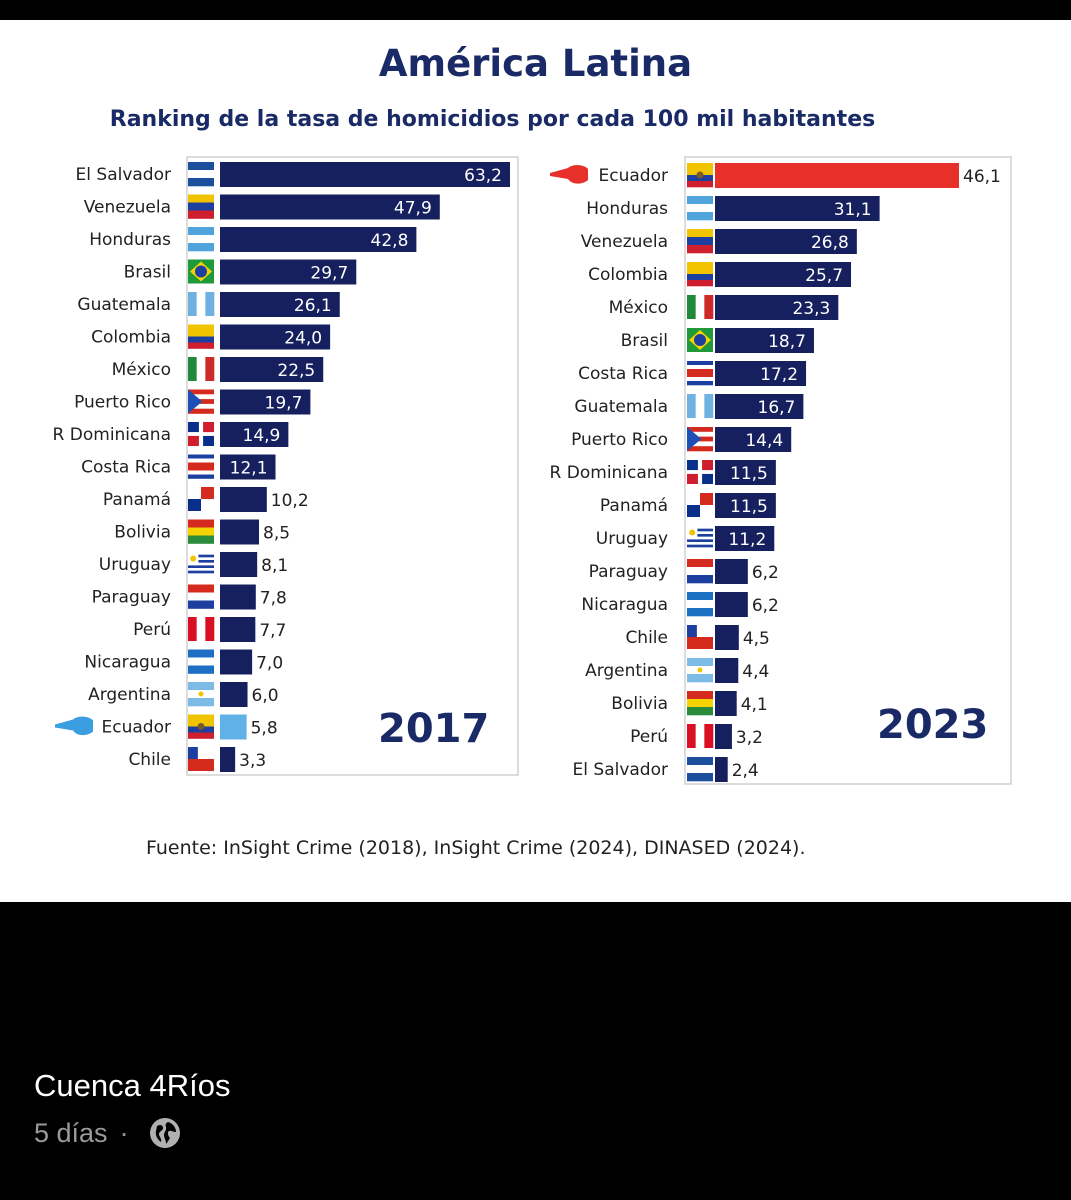 The height and width of the screenshot is (1200, 1071). I want to click on value-label: 14,9, so click(262, 436).